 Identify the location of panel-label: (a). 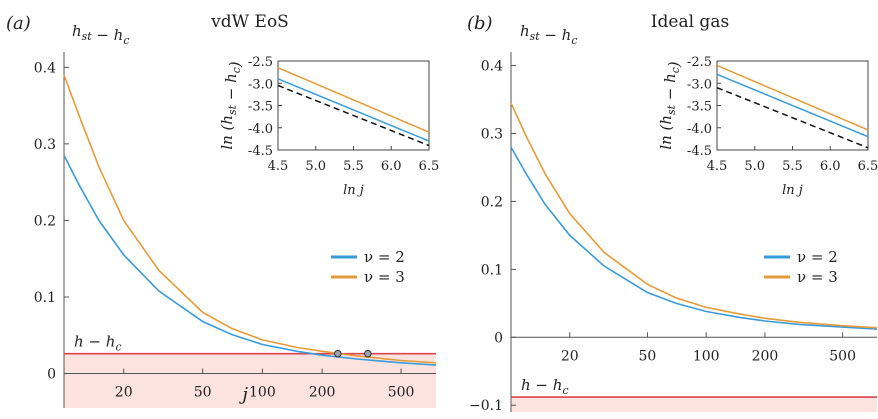
(18, 23).